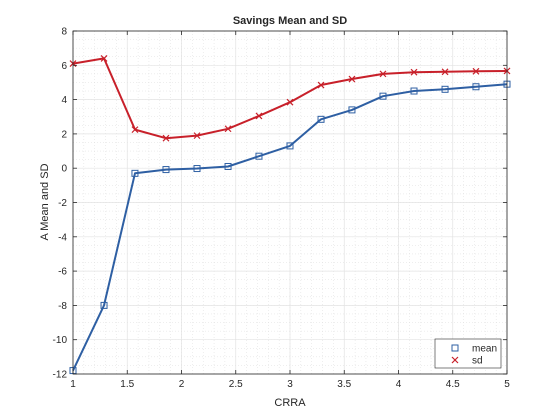  Describe the element at coordinates (455, 348) in the screenshot. I see `legend-marker-mean` at that location.